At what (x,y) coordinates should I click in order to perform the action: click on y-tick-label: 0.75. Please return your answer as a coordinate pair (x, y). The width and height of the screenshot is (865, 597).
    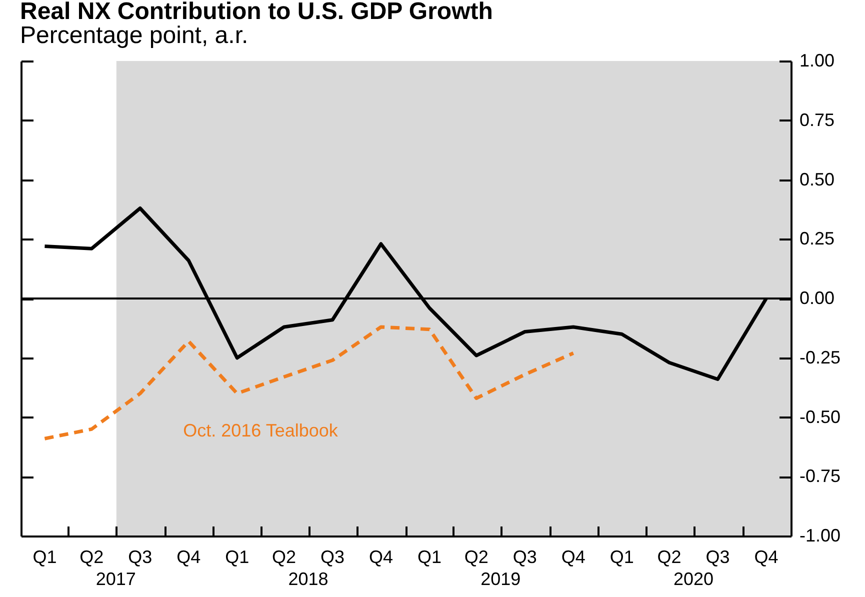
    Looking at the image, I should click on (817, 120).